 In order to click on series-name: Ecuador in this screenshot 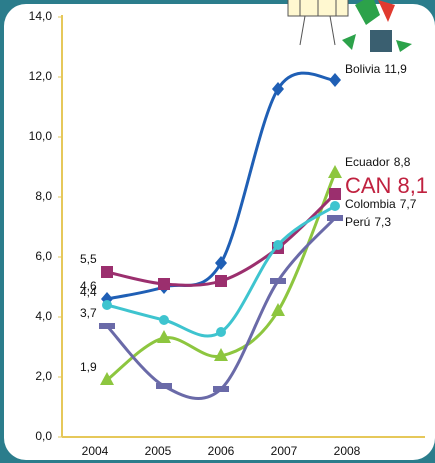, I will do `click(367, 162)`.